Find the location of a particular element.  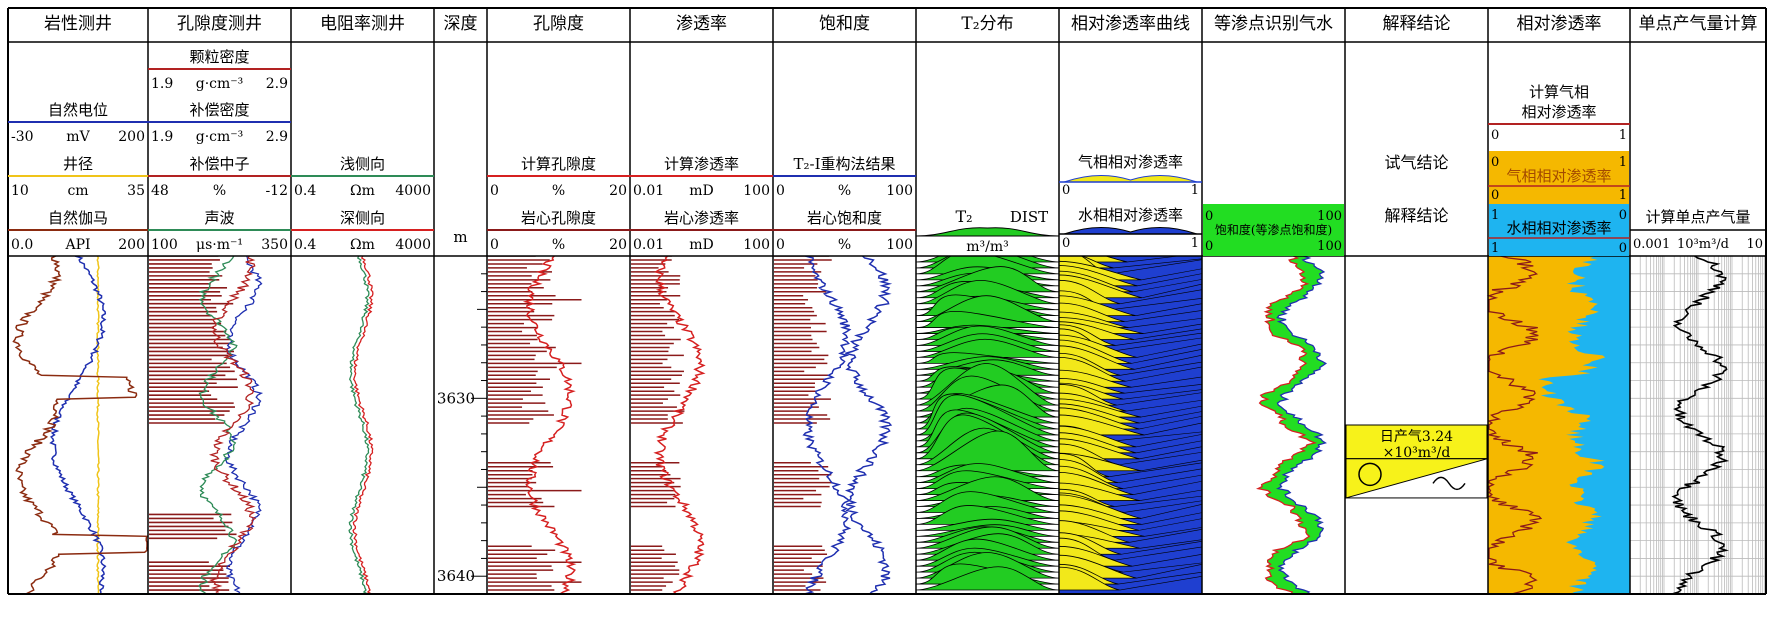

scale-max: 4000 is located at coordinates (413, 245).